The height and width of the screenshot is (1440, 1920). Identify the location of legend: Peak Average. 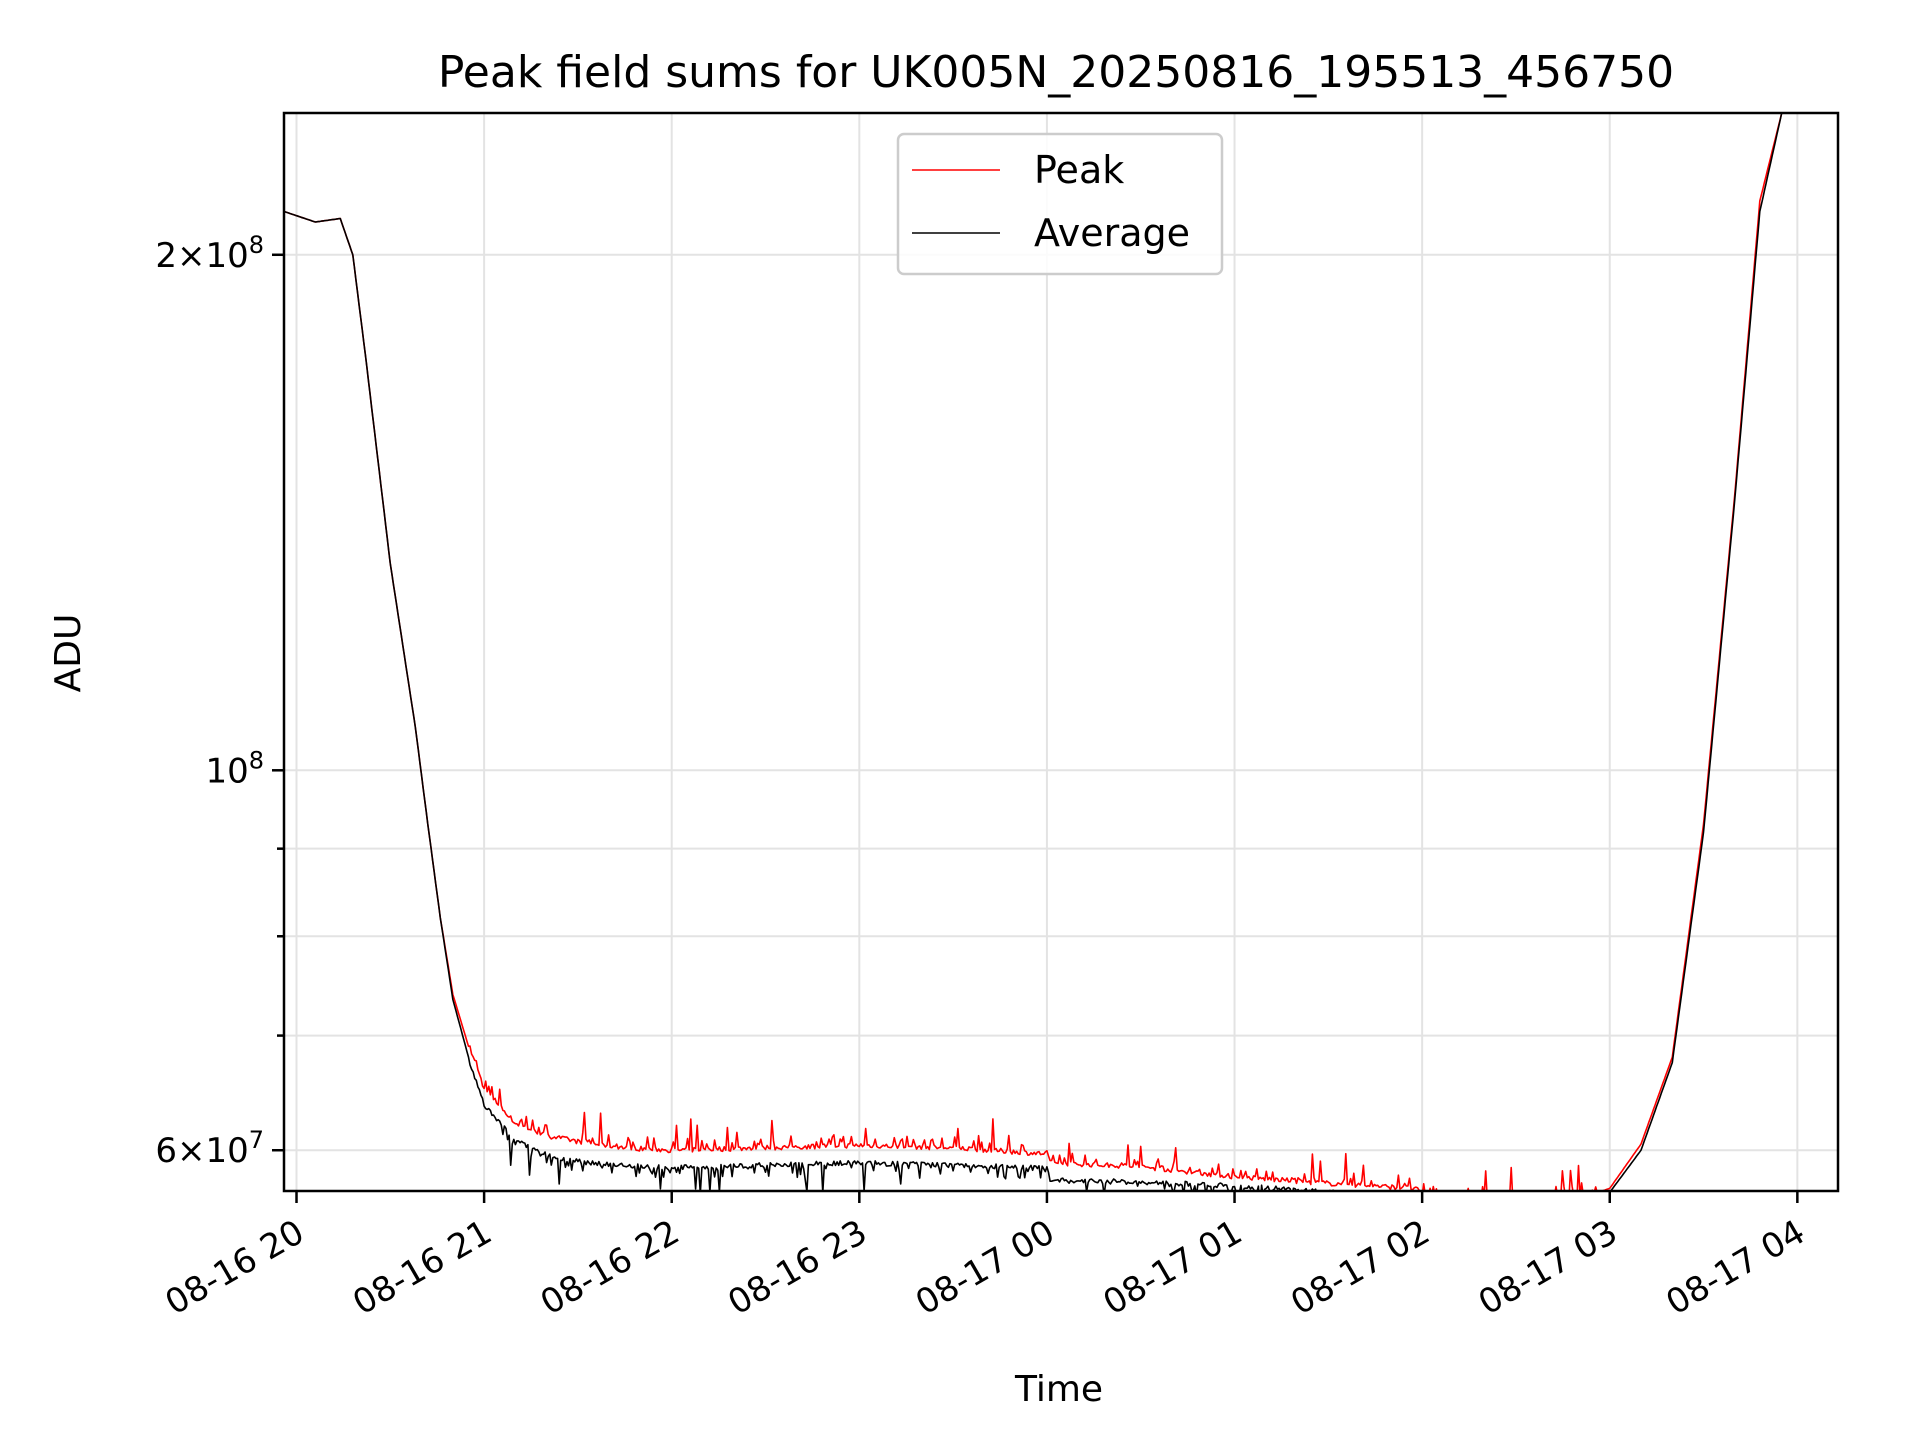
(1060, 204).